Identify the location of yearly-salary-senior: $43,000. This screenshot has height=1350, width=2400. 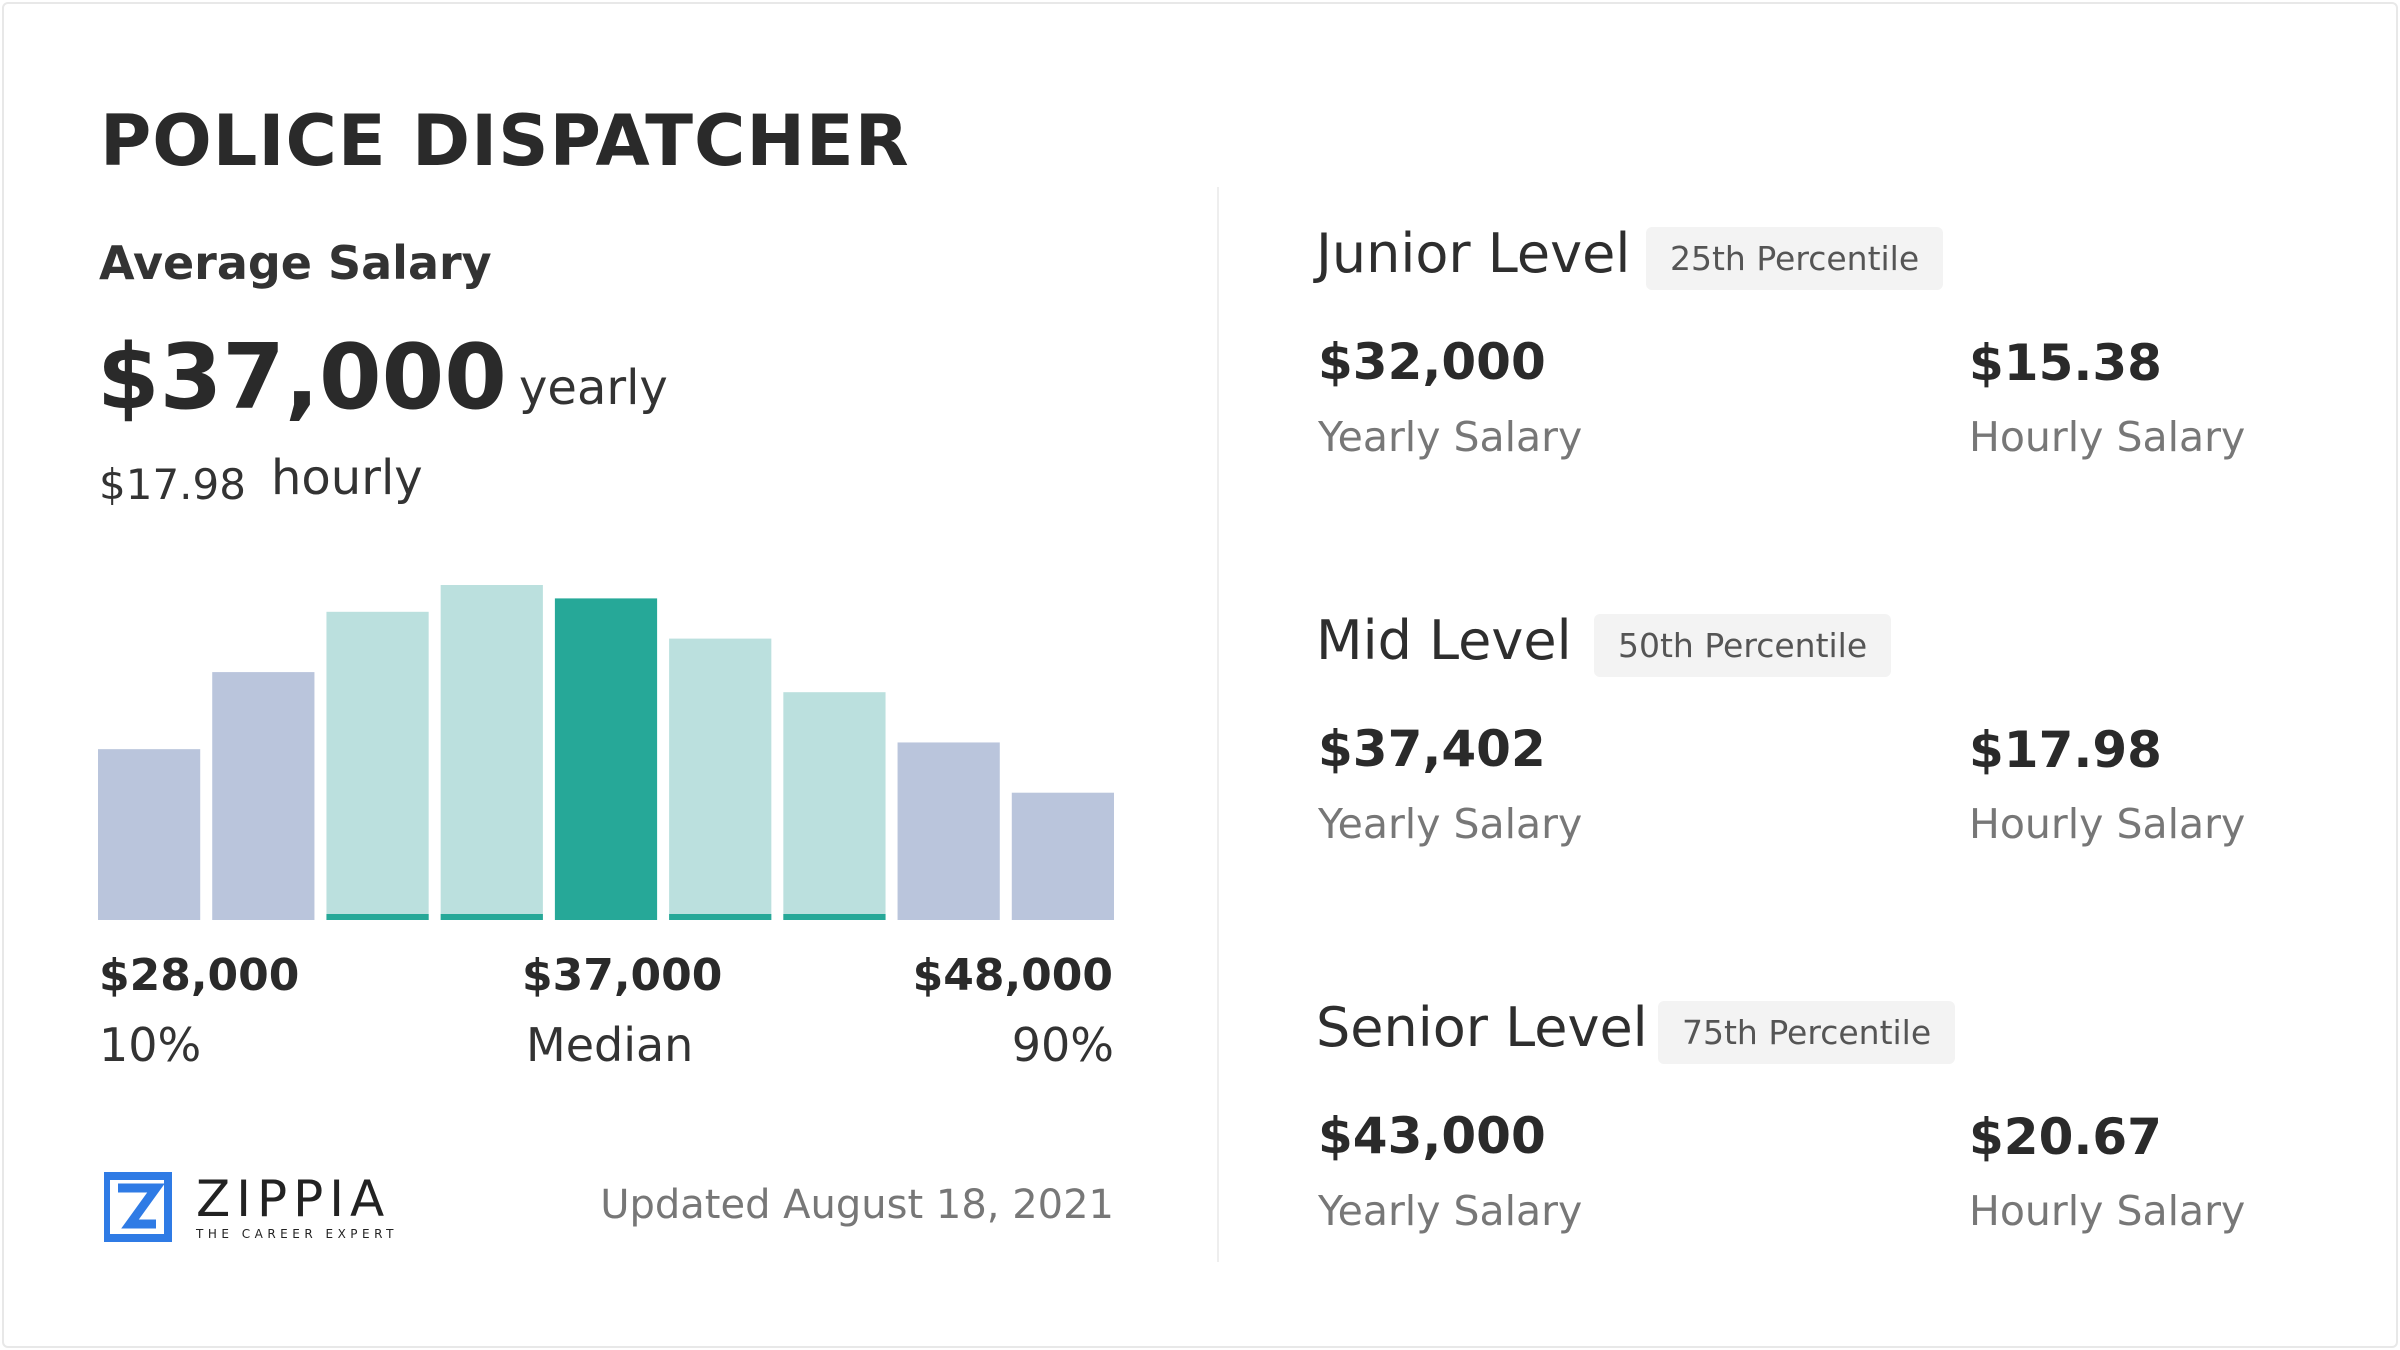
(1432, 1136).